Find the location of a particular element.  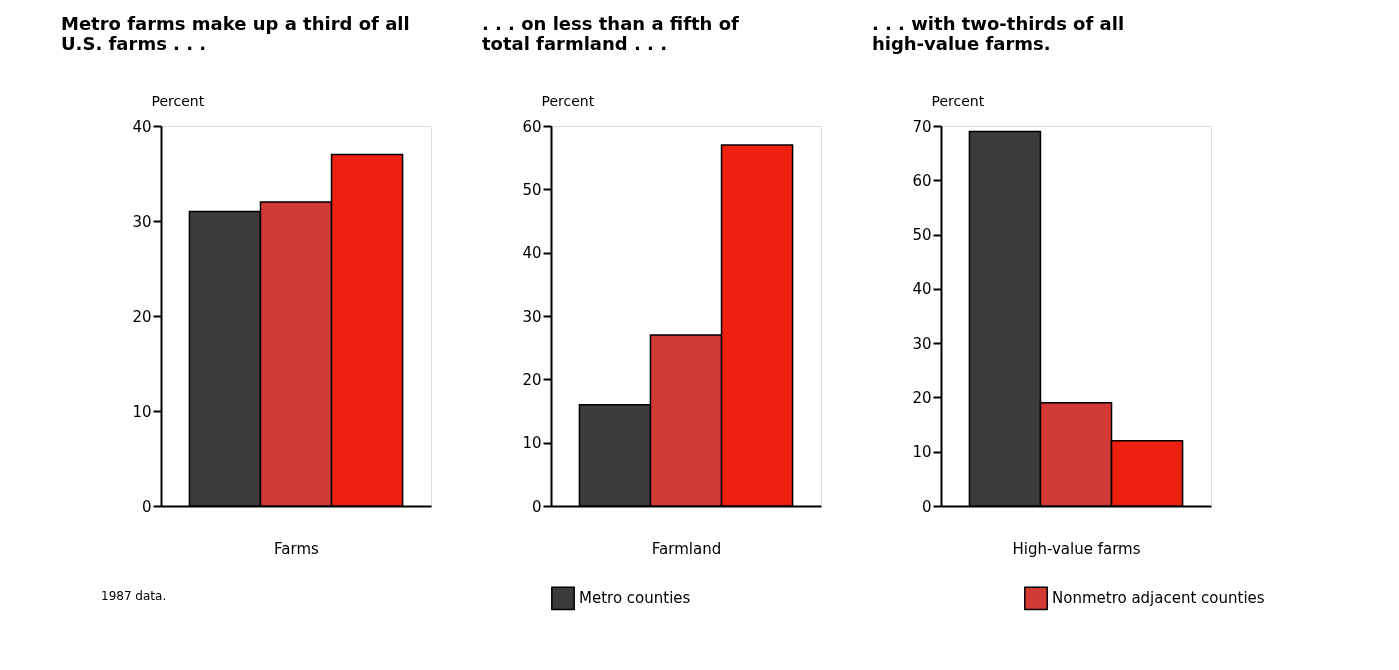

y-tick-label: 70 is located at coordinates (922, 126).